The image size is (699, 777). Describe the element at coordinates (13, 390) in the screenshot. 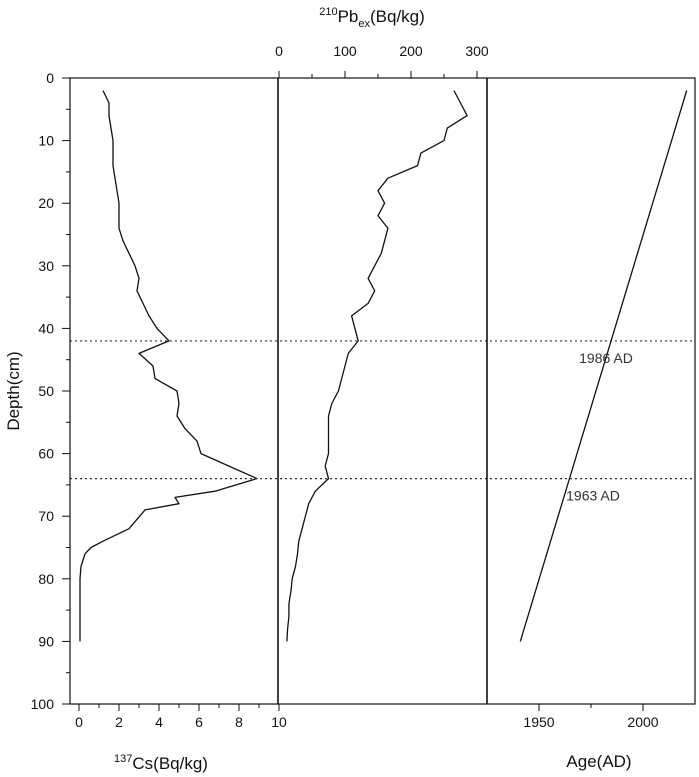

I see `y-axis-title: Depth(cm)` at that location.